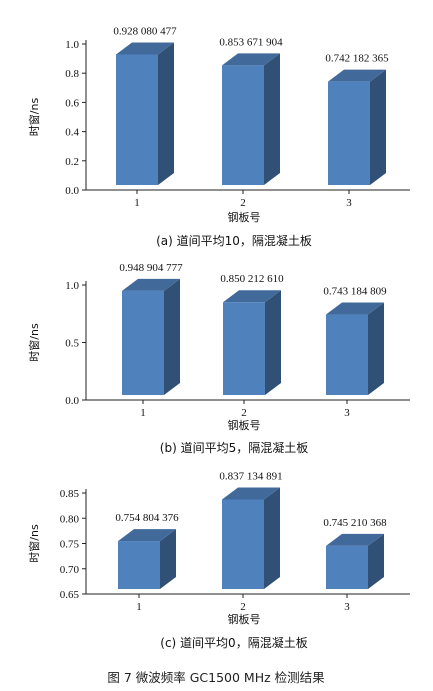 The image size is (433, 691). What do you see at coordinates (216, 677) in the screenshot?
I see `figure-caption: 图 7 微波频率 GC1500 MHz 检测结果` at bounding box center [216, 677].